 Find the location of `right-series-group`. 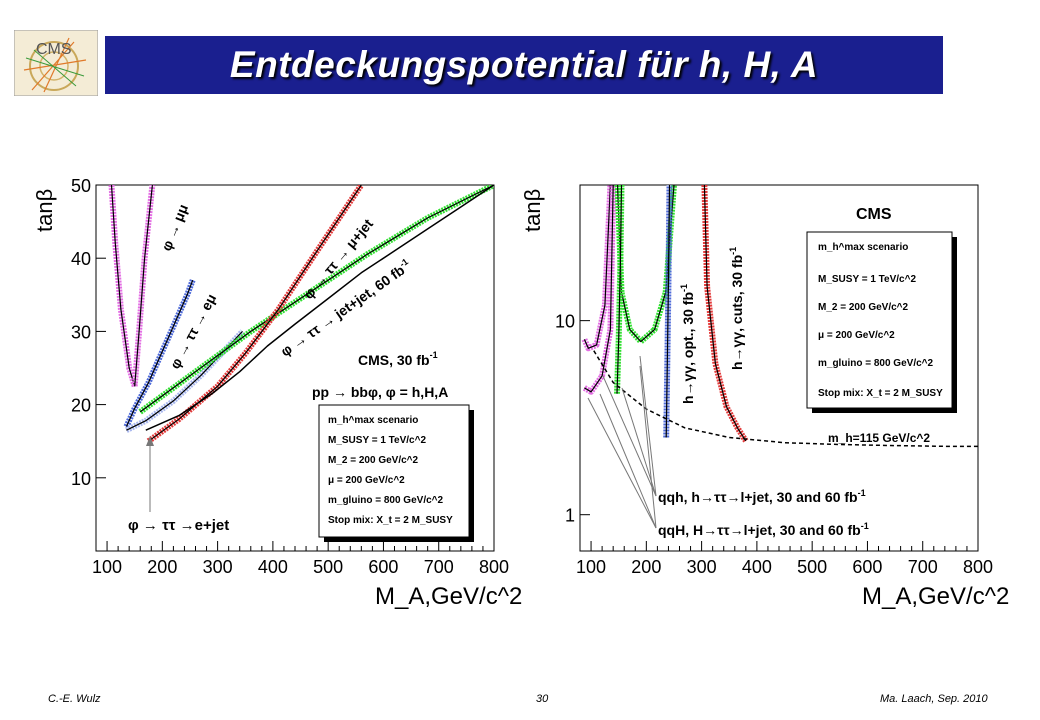

right-series-group is located at coordinates (779, 316).